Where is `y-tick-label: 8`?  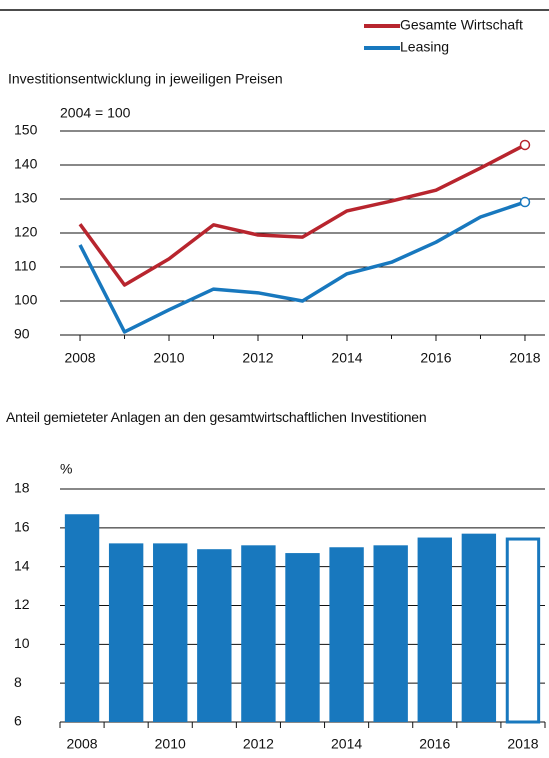
y-tick-label: 8 is located at coordinates (18, 682).